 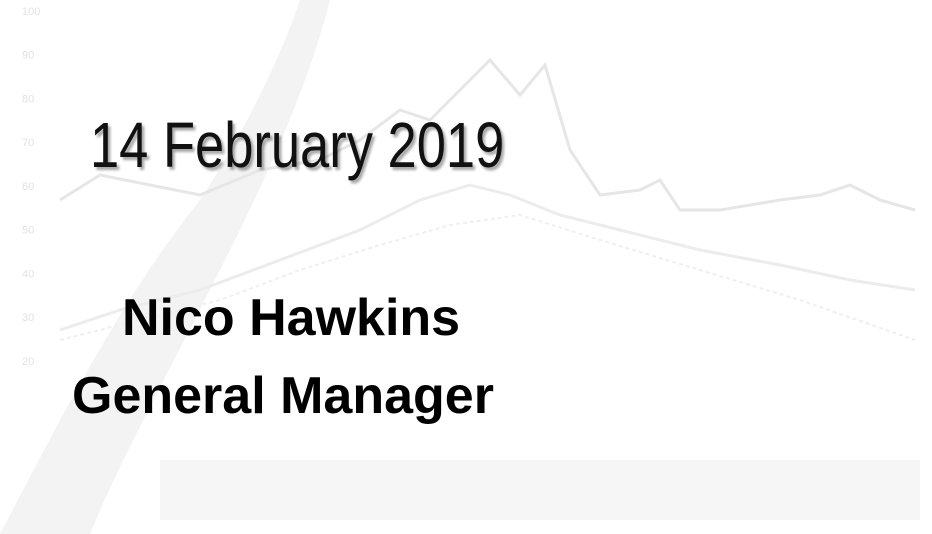 I want to click on background-tick-label: 40, so click(x=28, y=274).